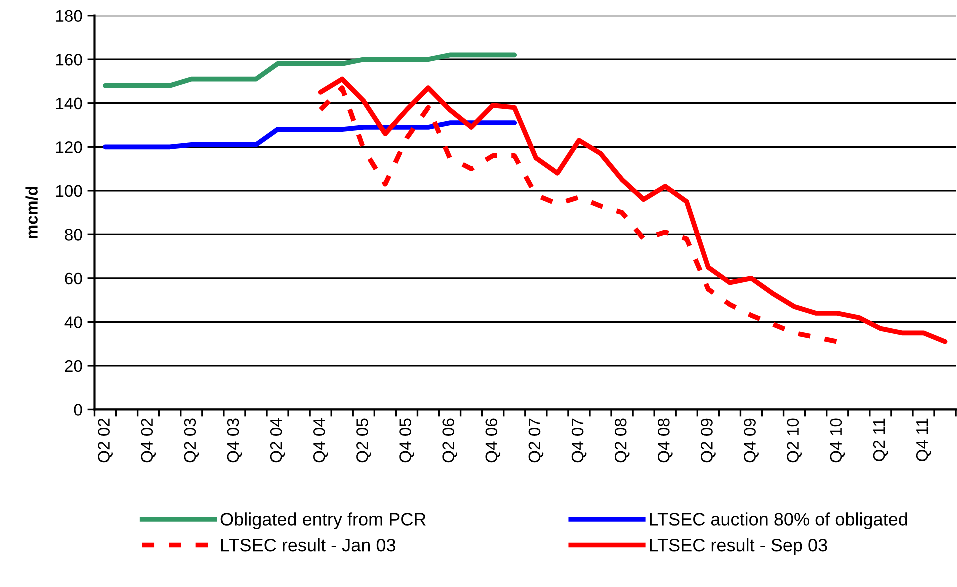 This screenshot has width=957, height=587. What do you see at coordinates (407, 440) in the screenshot?
I see `x-tick-label: Q4 05` at bounding box center [407, 440].